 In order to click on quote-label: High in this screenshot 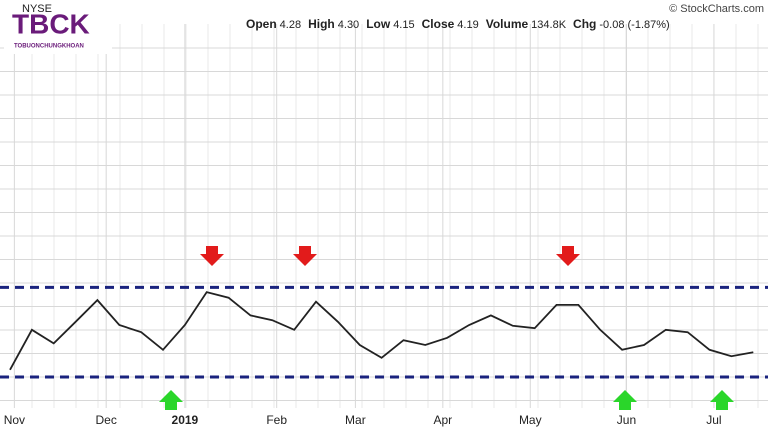, I will do `click(321, 24)`.